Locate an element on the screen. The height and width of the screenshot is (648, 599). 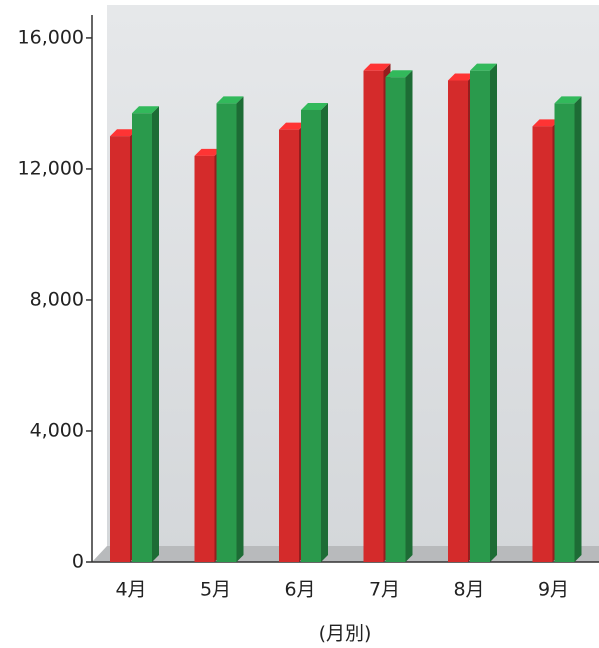
x-tick-label: 8月 is located at coordinates (468, 590).